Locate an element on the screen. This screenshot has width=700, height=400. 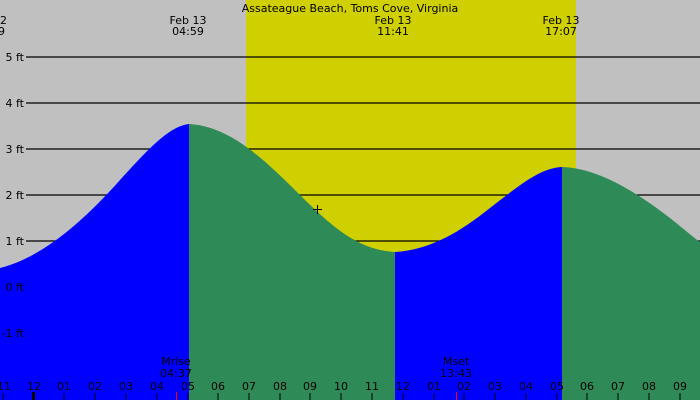
moonset-label: Mset is located at coordinates (456, 361).